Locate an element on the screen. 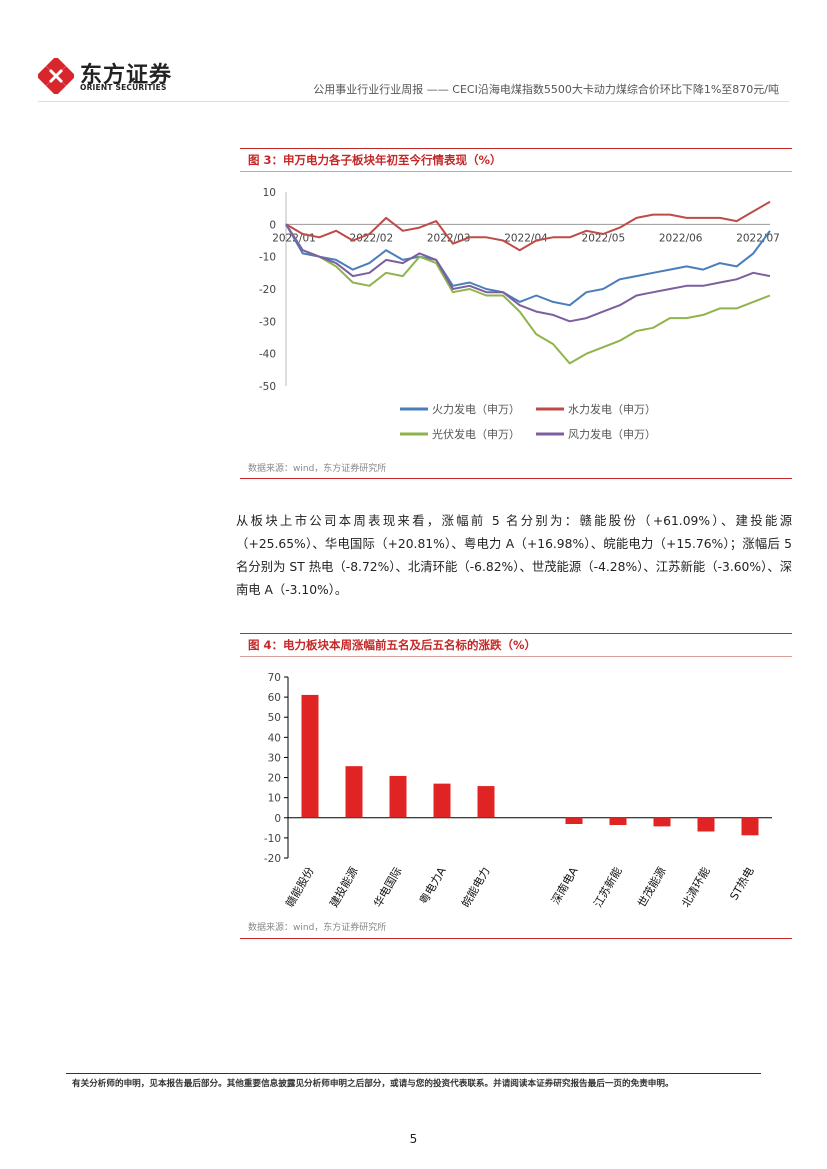  y-tick-label: -40 is located at coordinates (267, 355).